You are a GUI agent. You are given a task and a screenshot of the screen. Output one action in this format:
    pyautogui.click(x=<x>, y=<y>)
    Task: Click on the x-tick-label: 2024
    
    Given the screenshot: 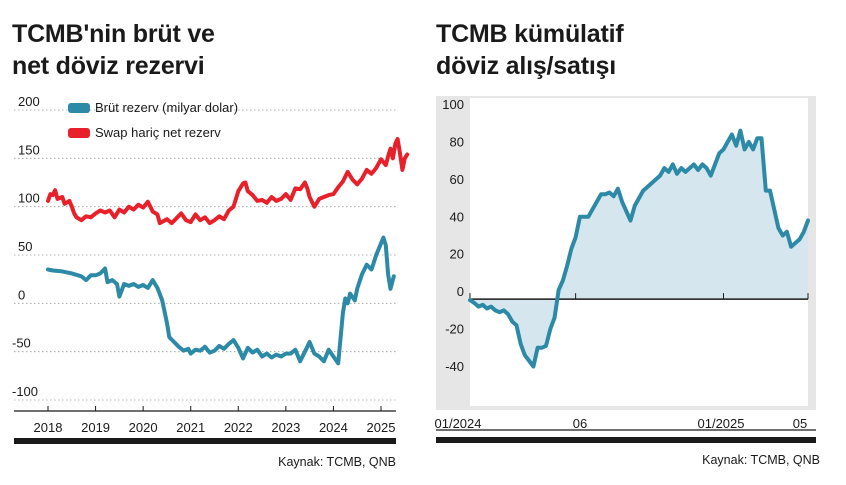 What is the action you would take?
    pyautogui.click(x=333, y=427)
    